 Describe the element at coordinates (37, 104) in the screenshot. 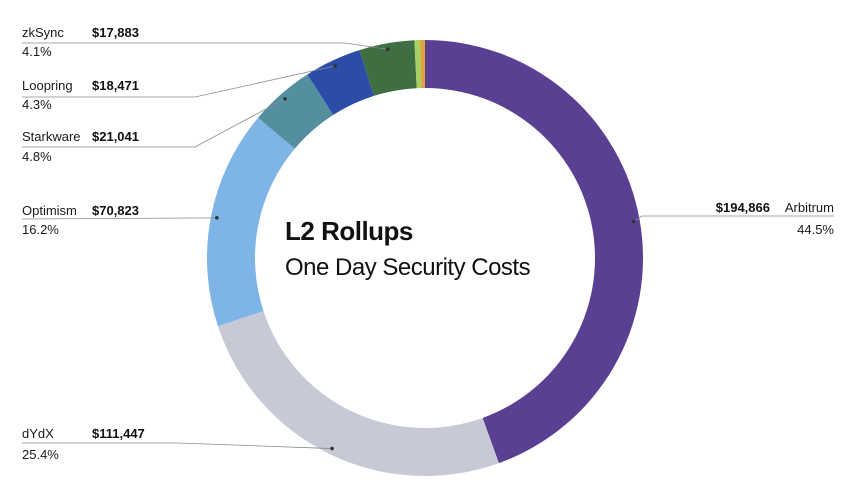

I see `label-percent-loopring: 4.3%` at that location.